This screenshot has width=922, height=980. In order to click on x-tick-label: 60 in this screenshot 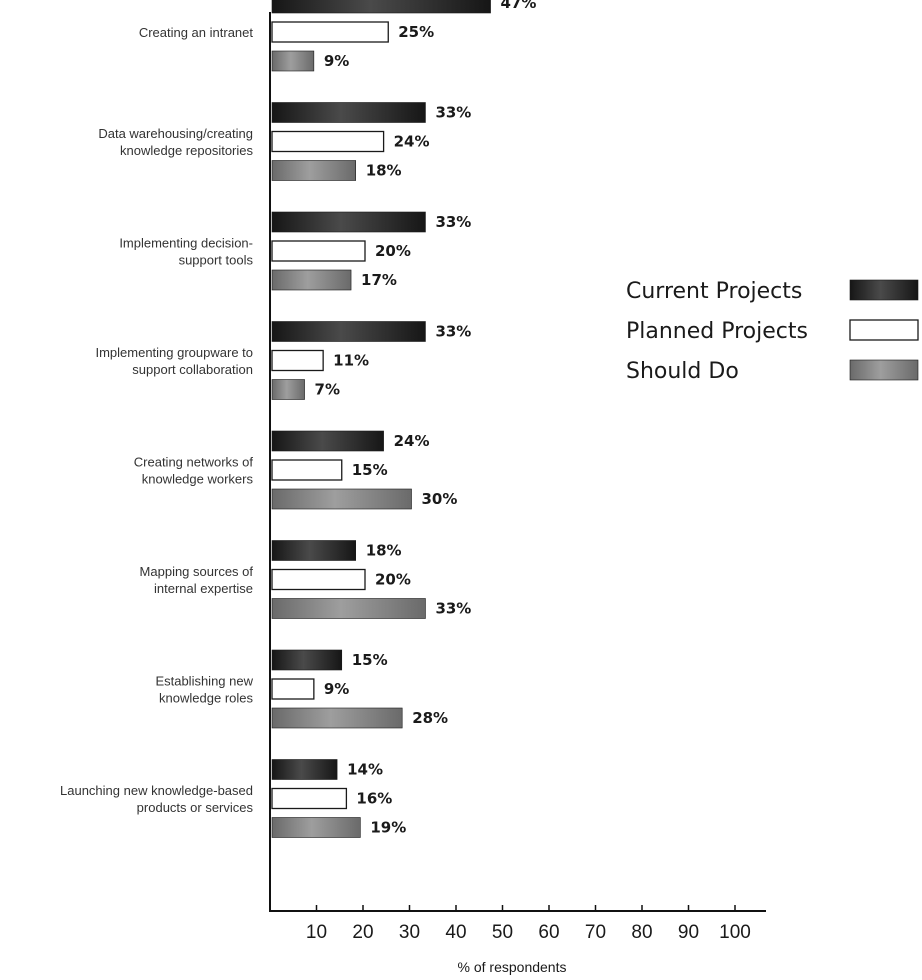, I will do `click(548, 932)`.